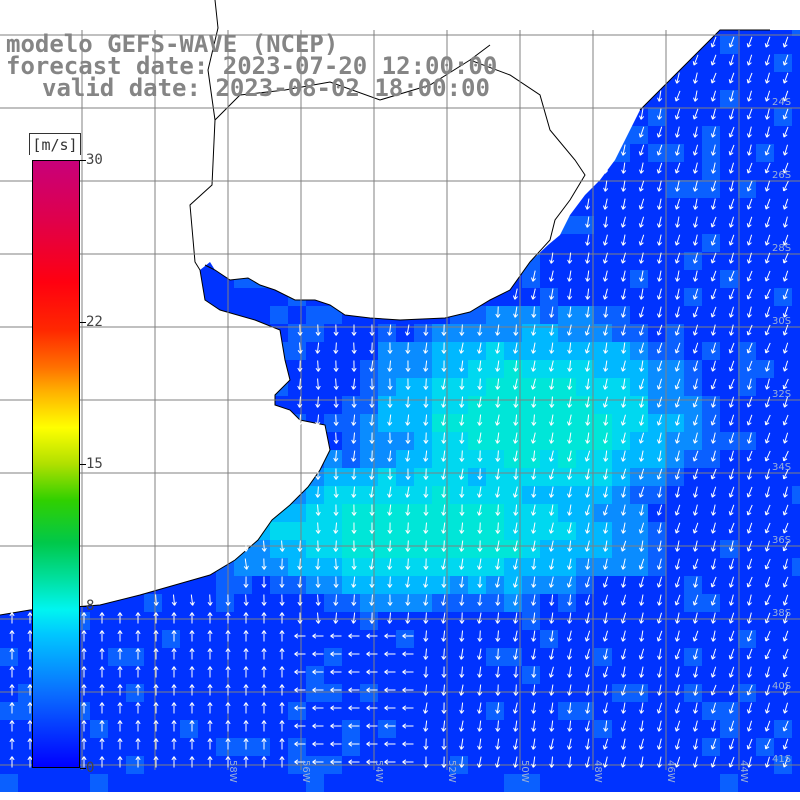 Image resolution: width=800 pixels, height=800 pixels. Describe the element at coordinates (94, 464) in the screenshot. I see `colorbar-tick-label: 15` at that location.